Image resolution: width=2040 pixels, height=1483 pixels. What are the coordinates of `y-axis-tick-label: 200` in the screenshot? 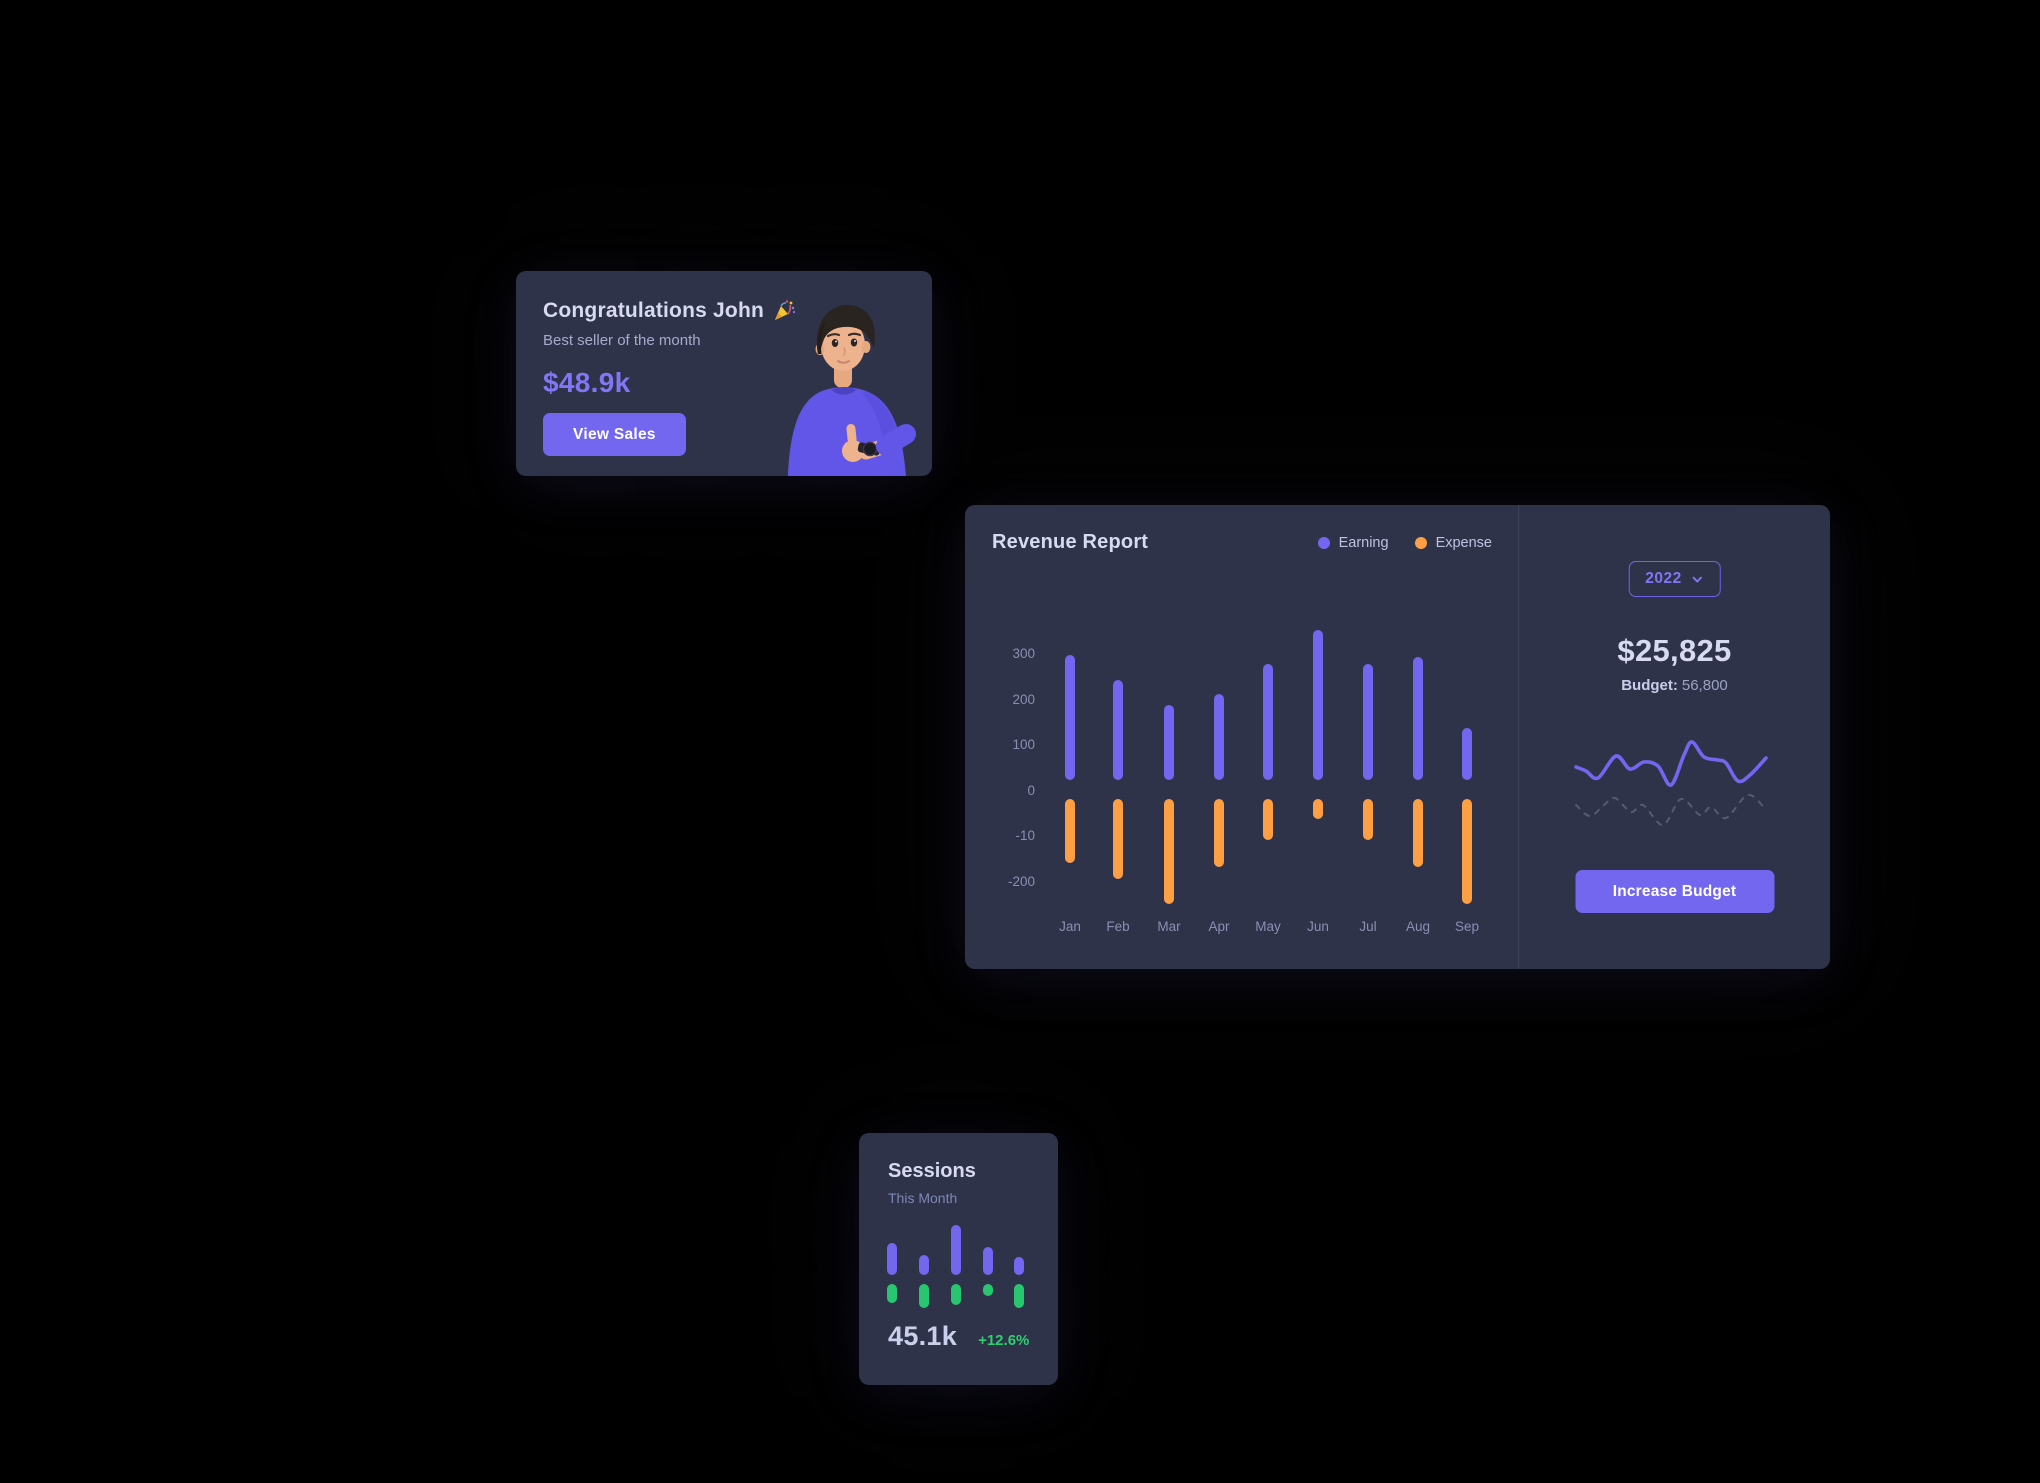 It's located at (1023, 699).